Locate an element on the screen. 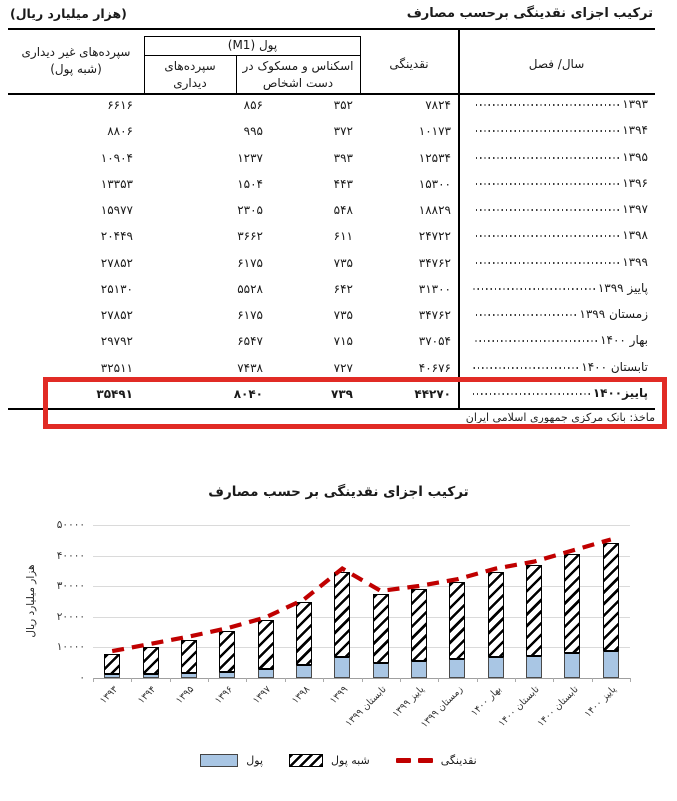  year-column-divider is located at coordinates (459, 219).